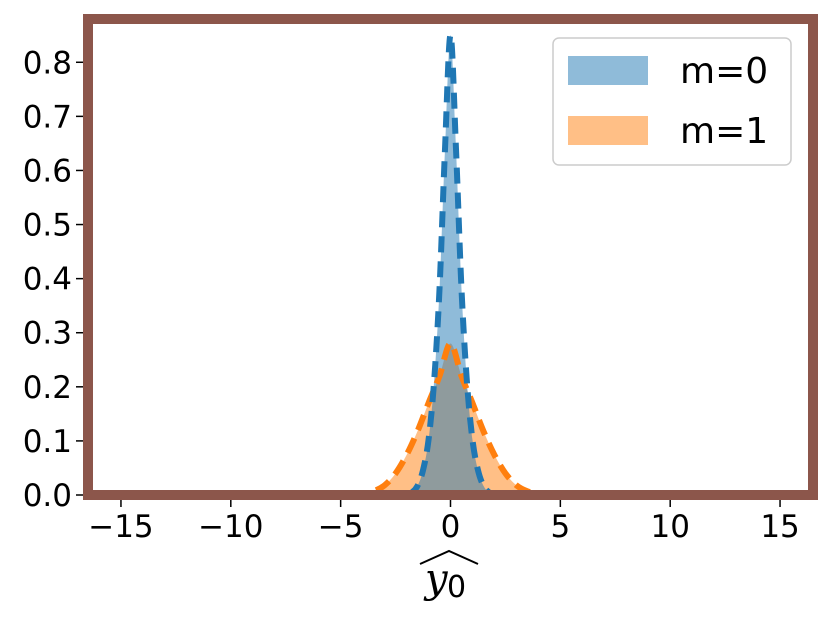 This screenshot has width=830, height=623. Describe the element at coordinates (341, 527) in the screenshot. I see `x-tick-label: −5` at that location.